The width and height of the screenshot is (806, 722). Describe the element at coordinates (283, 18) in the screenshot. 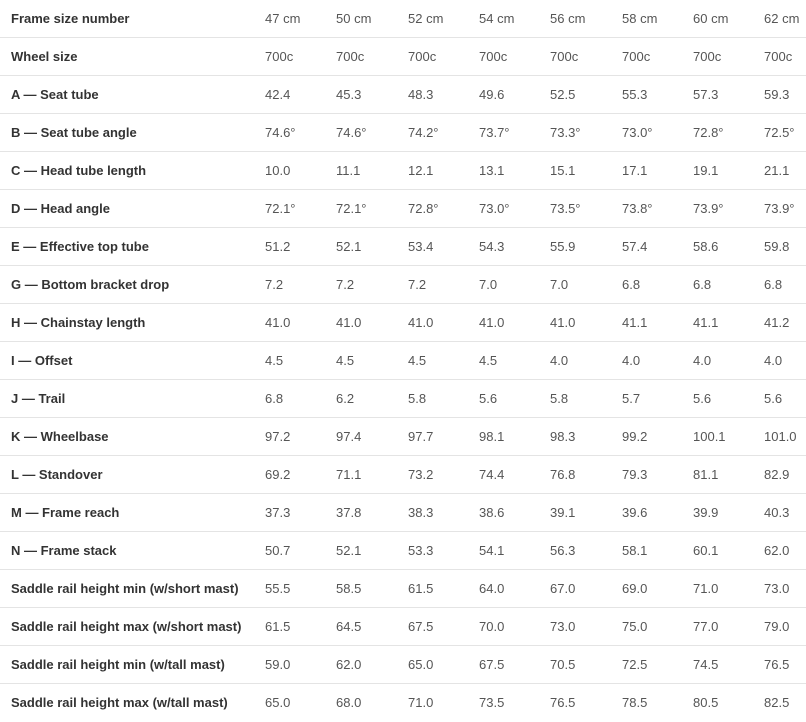

I see `cell-value: 47 cm` at that location.